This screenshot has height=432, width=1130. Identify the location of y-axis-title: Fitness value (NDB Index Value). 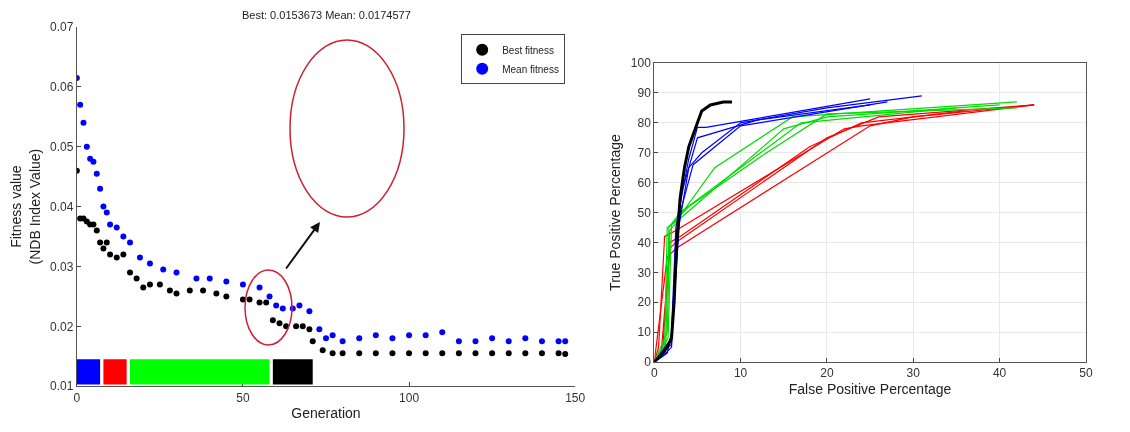
(25, 206).